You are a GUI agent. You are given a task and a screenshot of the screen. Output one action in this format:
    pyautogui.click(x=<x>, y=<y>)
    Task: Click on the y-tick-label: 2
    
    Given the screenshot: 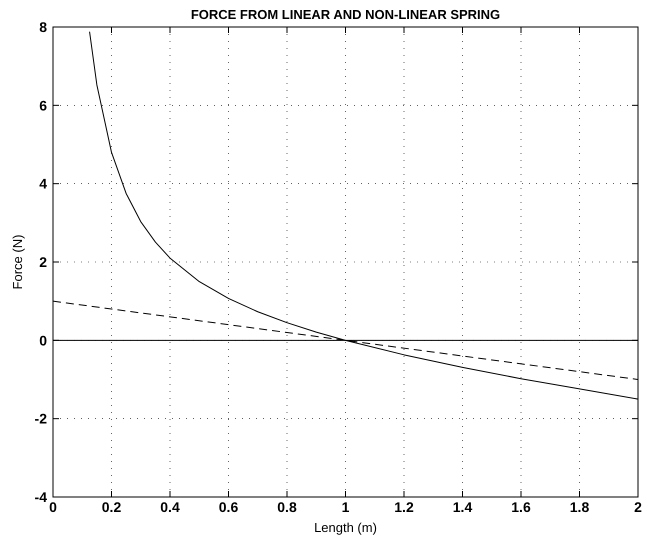 What is the action you would take?
    pyautogui.click(x=43, y=262)
    